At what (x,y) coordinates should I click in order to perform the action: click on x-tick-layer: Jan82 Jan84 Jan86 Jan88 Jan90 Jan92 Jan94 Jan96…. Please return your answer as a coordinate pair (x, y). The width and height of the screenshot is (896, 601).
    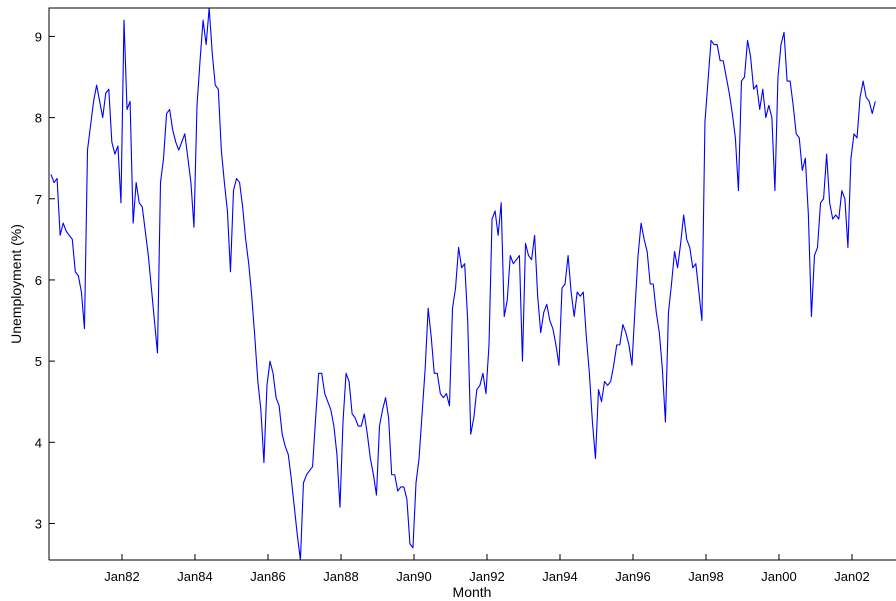
    Looking at the image, I should click on (487, 569).